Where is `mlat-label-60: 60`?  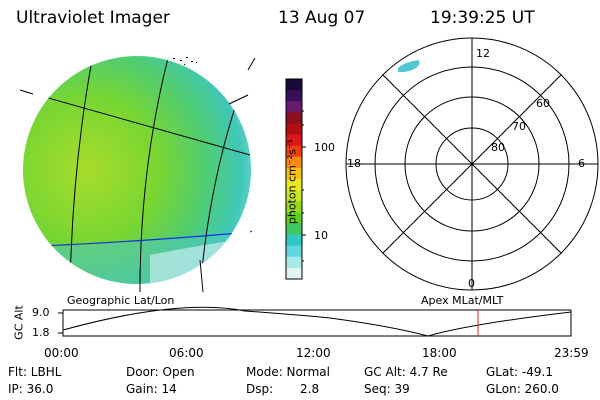
mlat-label-60: 60 is located at coordinates (543, 103).